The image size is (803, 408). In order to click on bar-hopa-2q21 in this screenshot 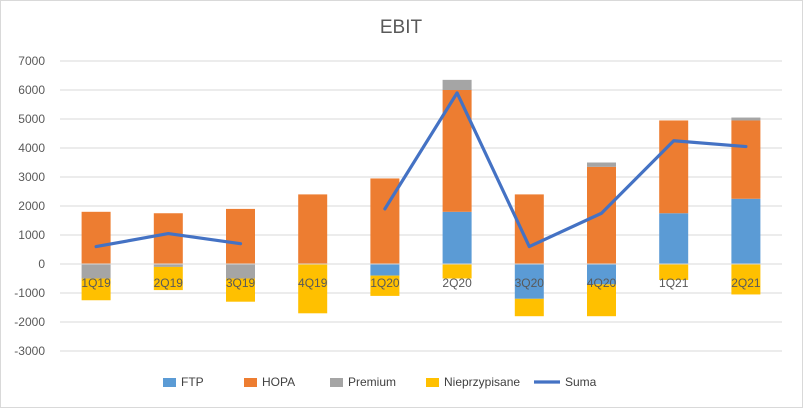, I will do `click(746, 159)`.